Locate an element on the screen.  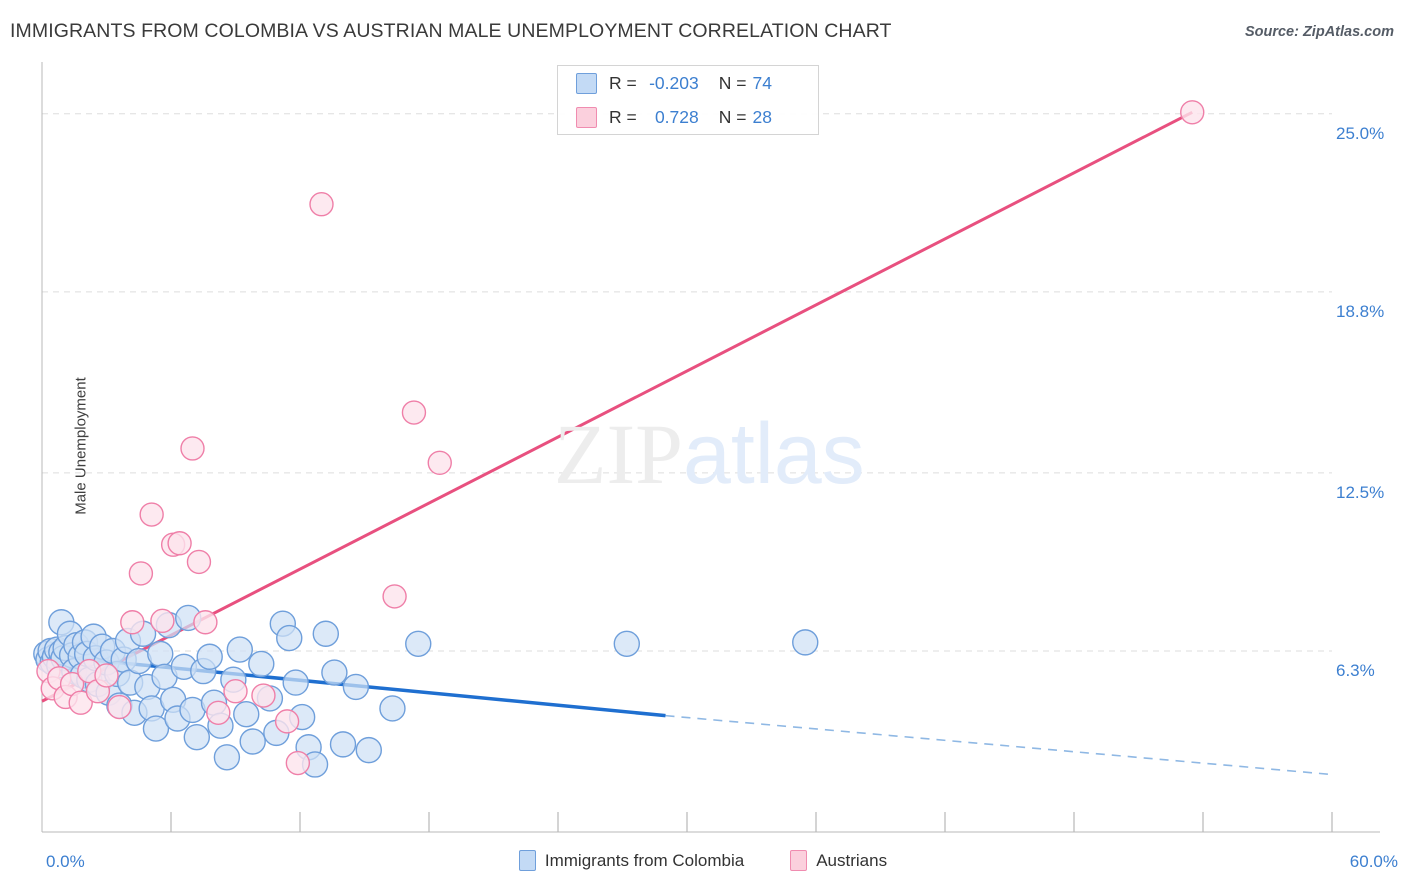
legend-label-immigrants-from-colombia: Immigrants from Colombia is located at coordinates (644, 860).